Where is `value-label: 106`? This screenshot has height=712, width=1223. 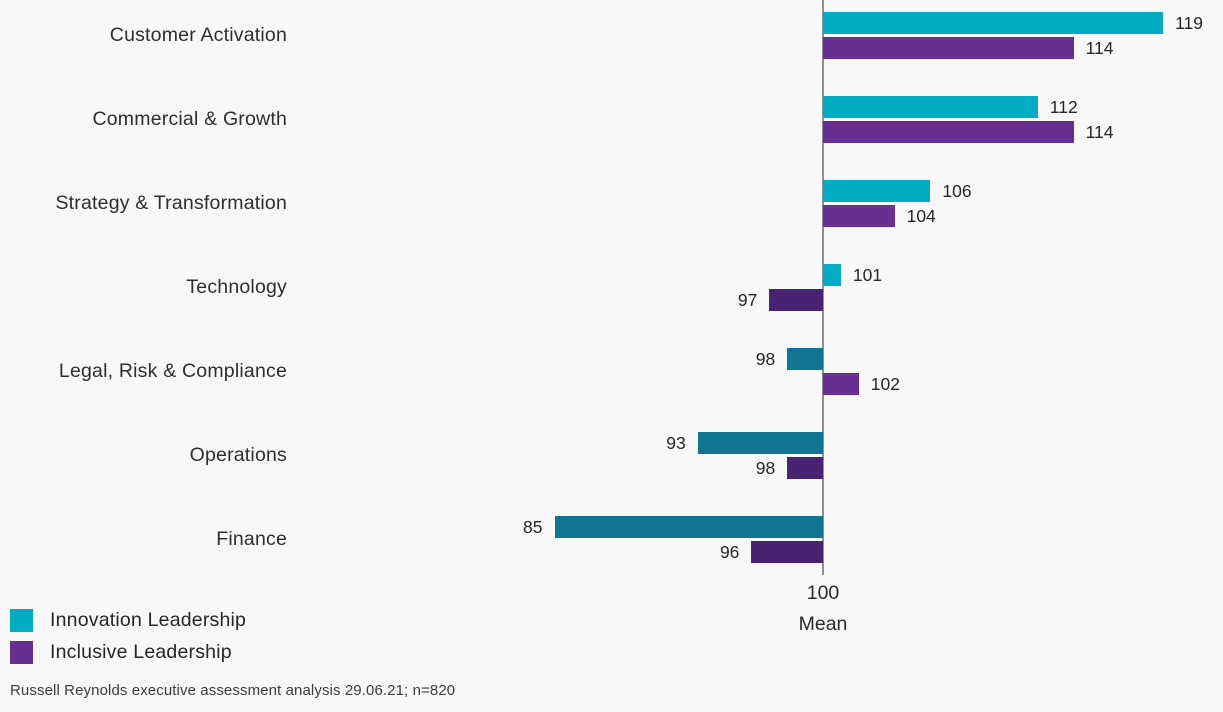
value-label: 106 is located at coordinates (957, 191).